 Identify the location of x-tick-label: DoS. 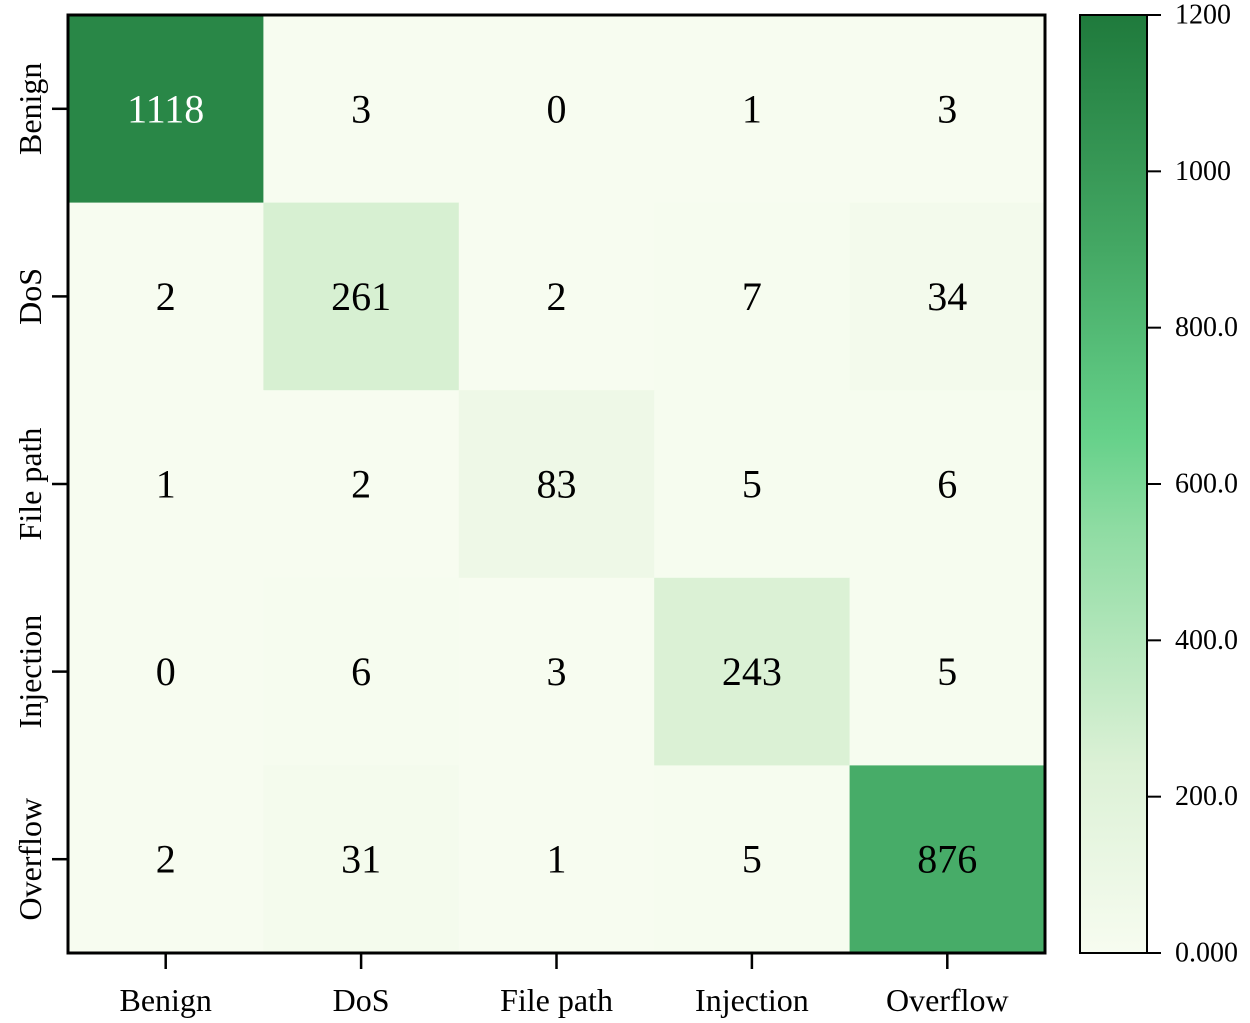
(361, 1000).